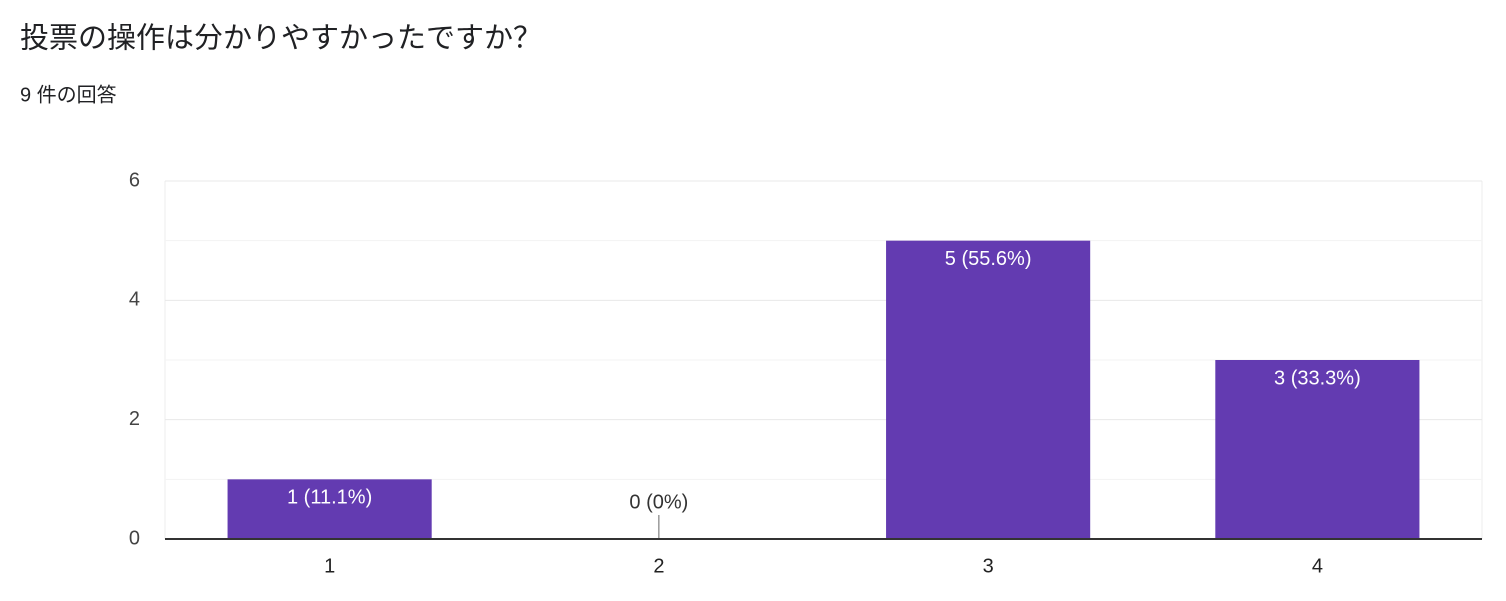 This screenshot has height=601, width=1506. Describe the element at coordinates (329, 566) in the screenshot. I see `x-tick-label: 1` at that location.